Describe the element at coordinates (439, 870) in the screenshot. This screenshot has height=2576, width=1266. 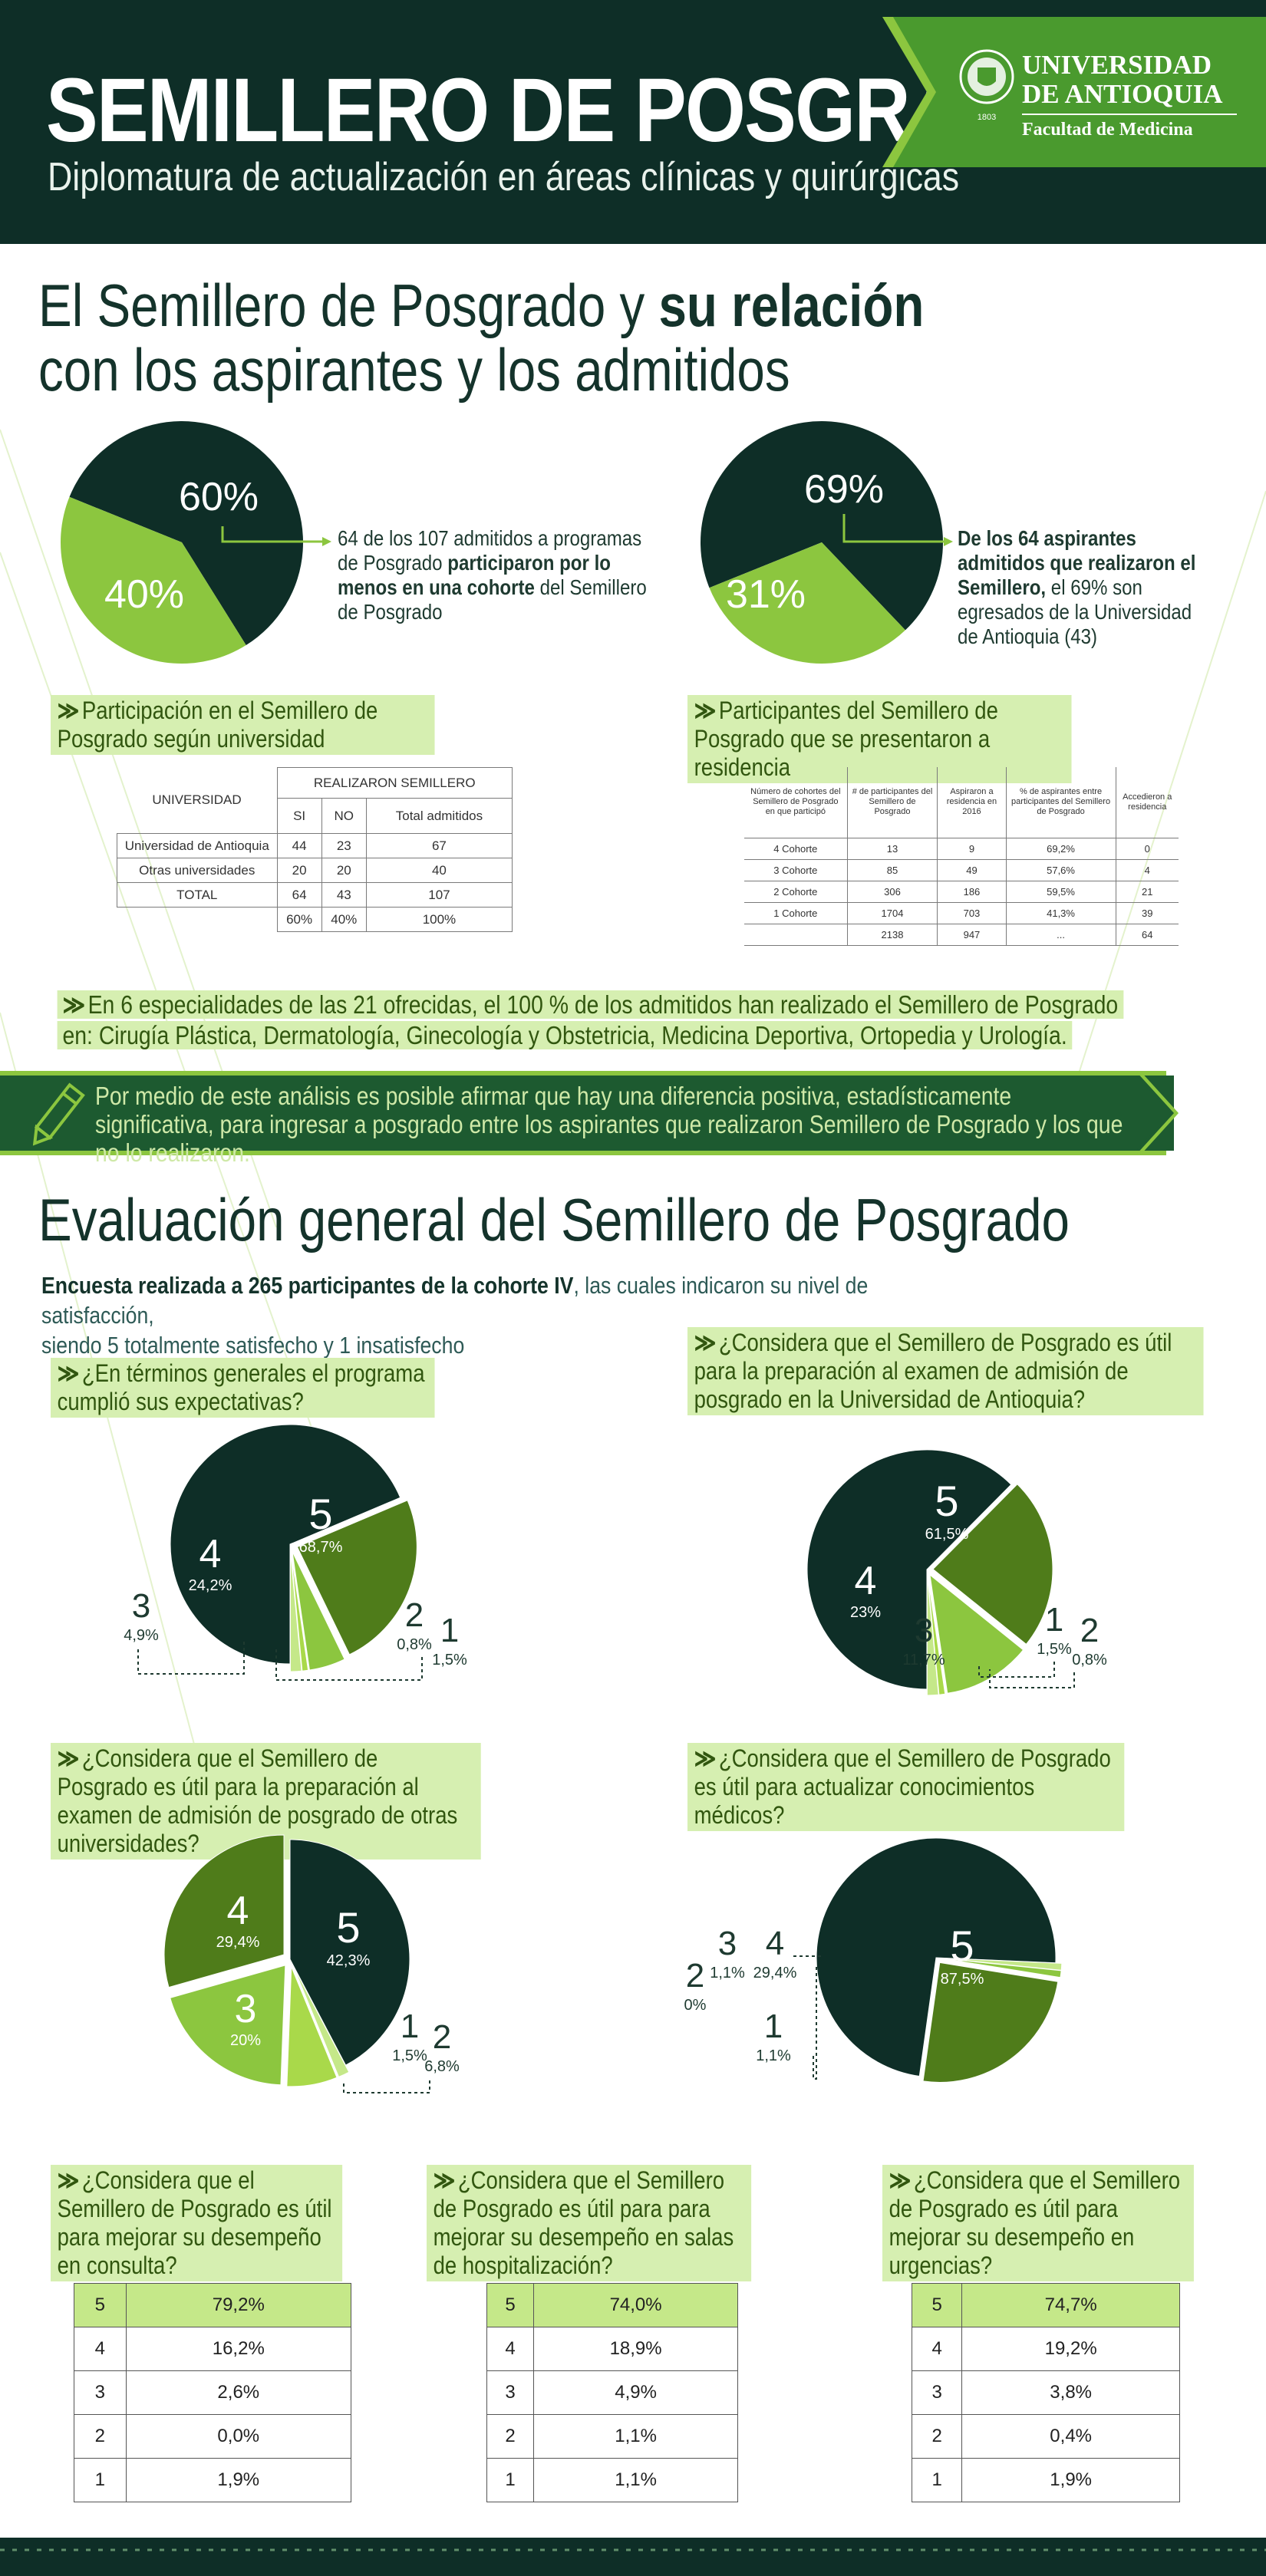
I see `table-cell: 40` at that location.